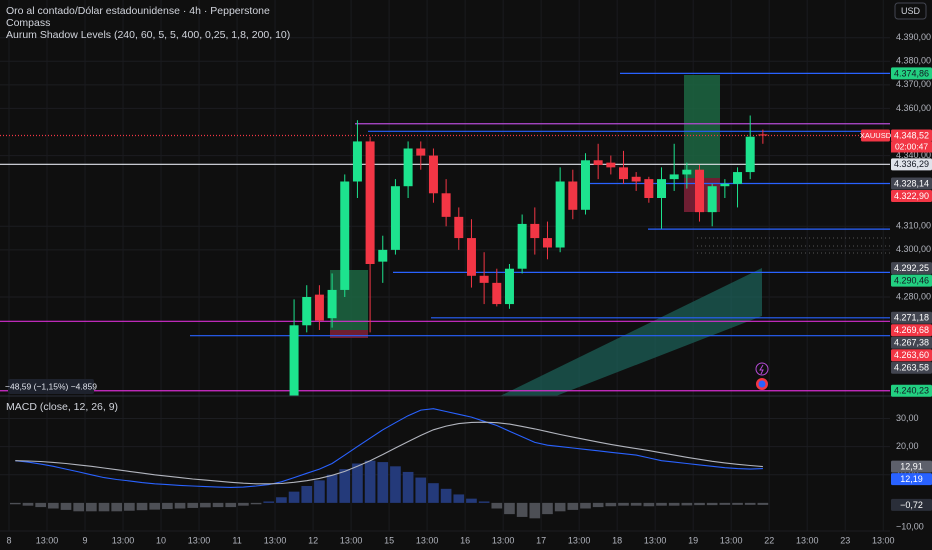  Describe the element at coordinates (617, 540) in the screenshot. I see `x-tick-label: 18` at that location.